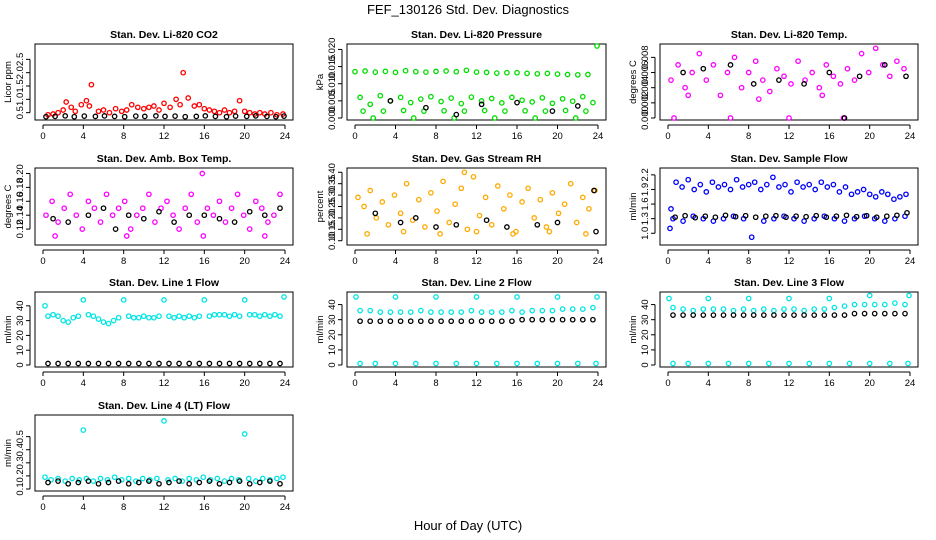  I want to click on x-tick-label: 8, so click(435, 136).